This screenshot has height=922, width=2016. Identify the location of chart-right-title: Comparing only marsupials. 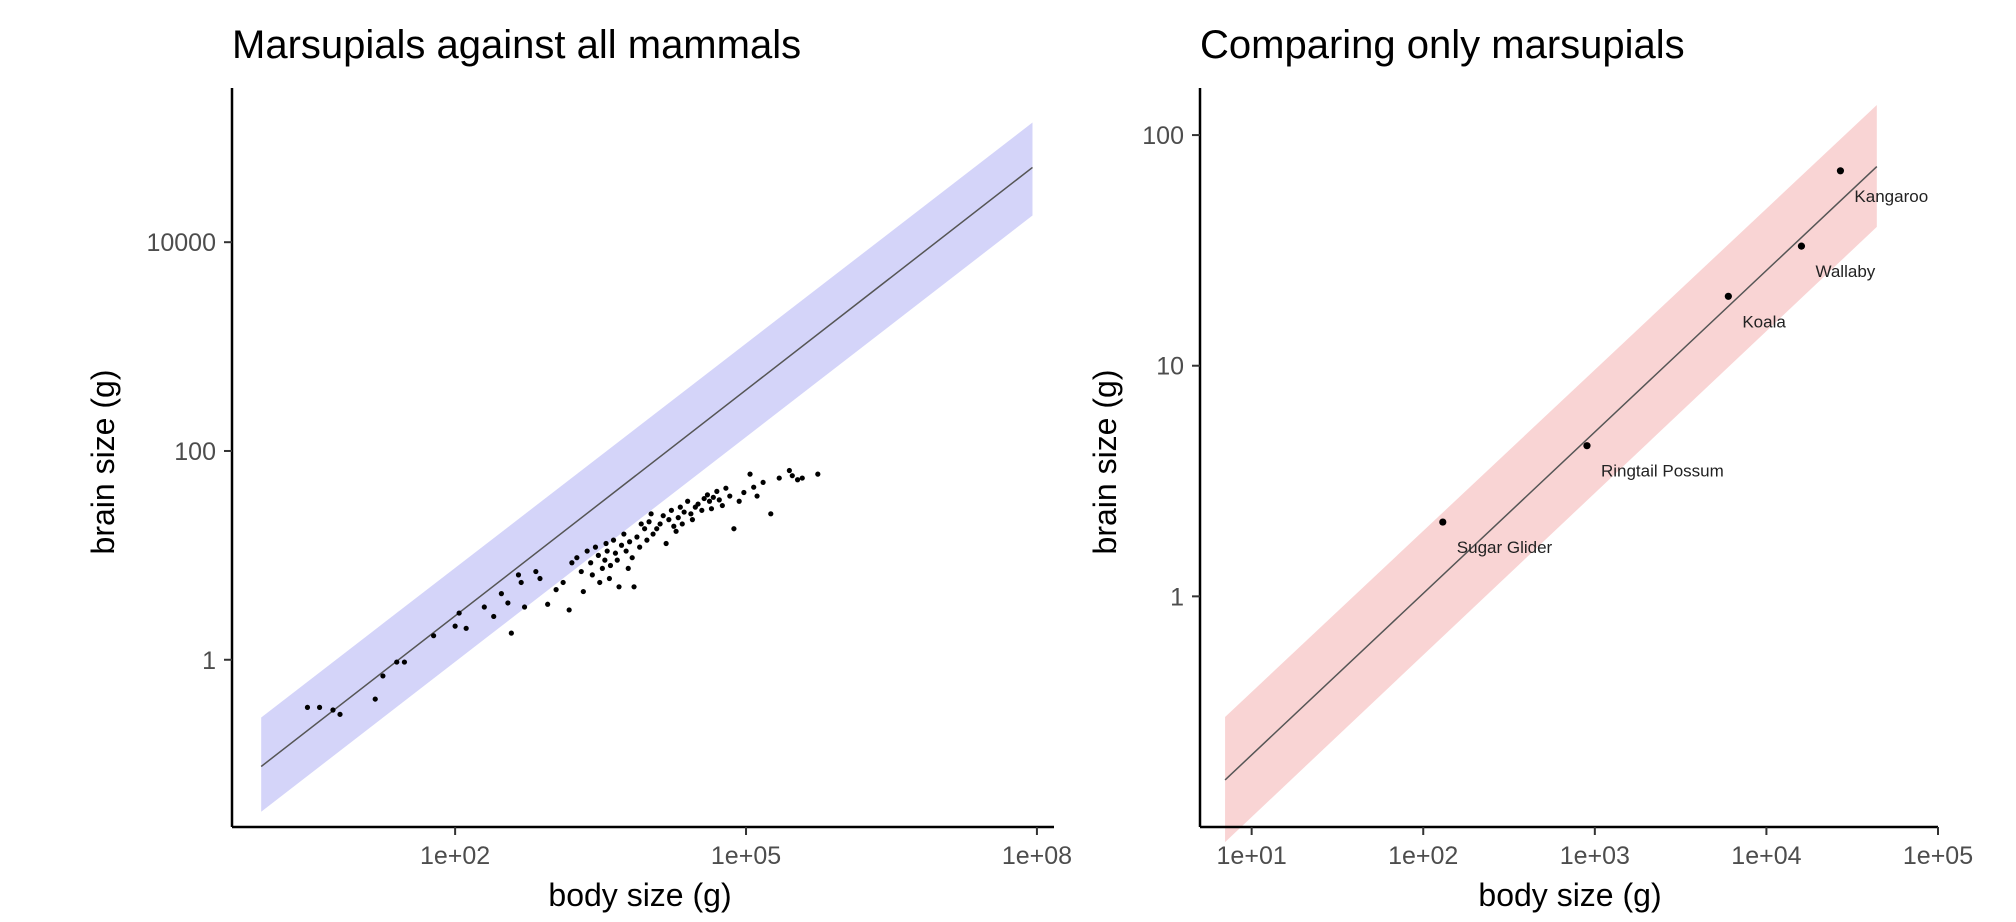
(1442, 45).